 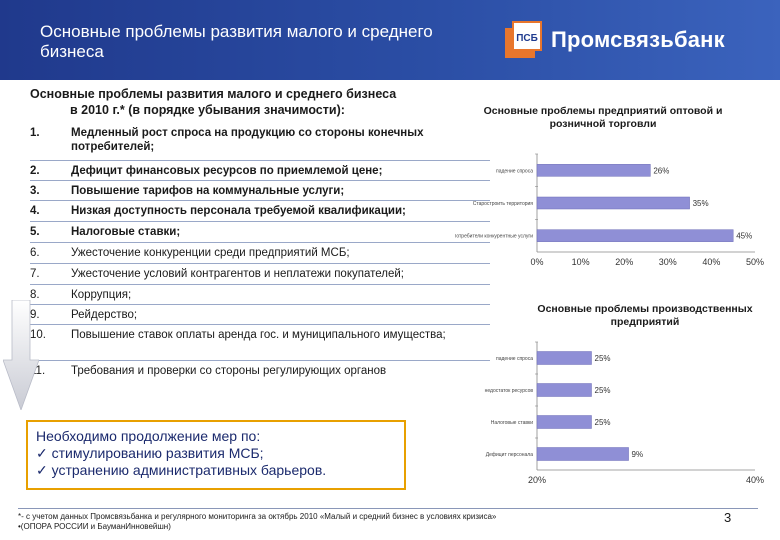 What do you see at coordinates (126, 232) in the screenshot?
I see `list-item-text: Налоговые ставки;` at bounding box center [126, 232].